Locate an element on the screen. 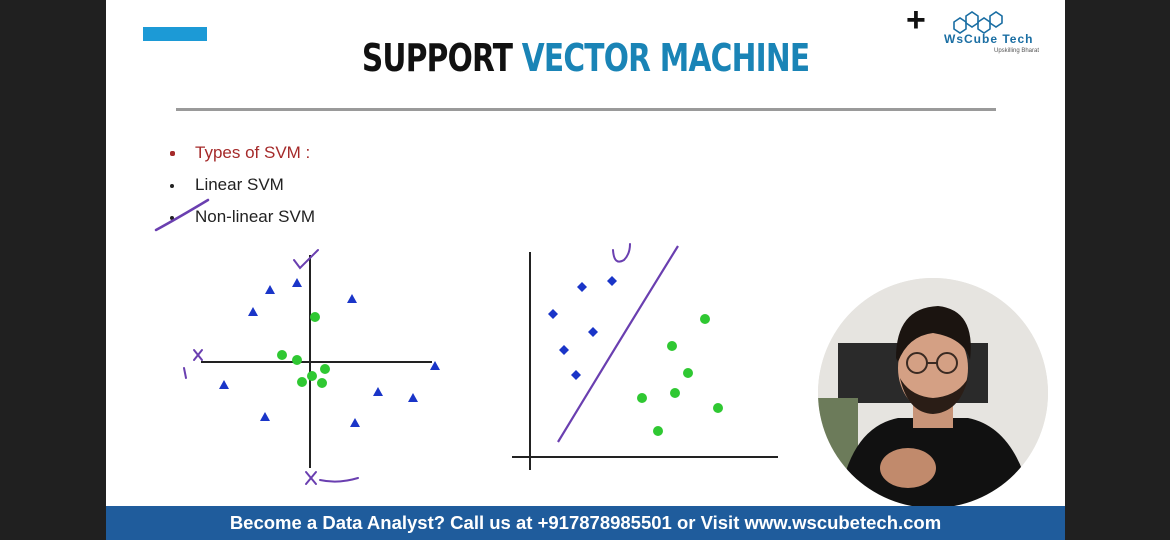 The height and width of the screenshot is (540, 1170). presenter-video-icon is located at coordinates (933, 393).